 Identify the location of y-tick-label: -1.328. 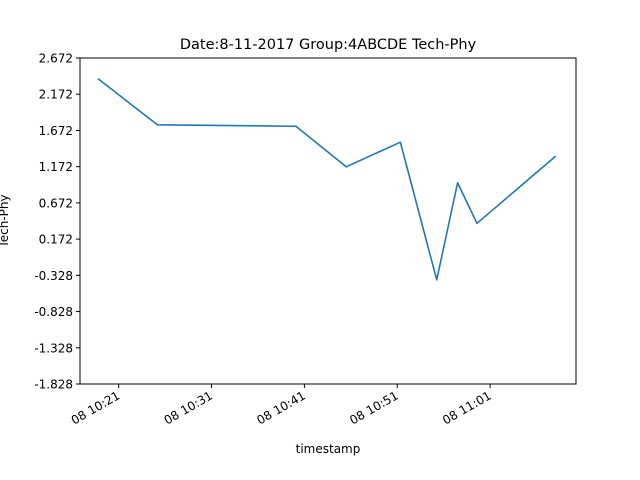
(53, 348).